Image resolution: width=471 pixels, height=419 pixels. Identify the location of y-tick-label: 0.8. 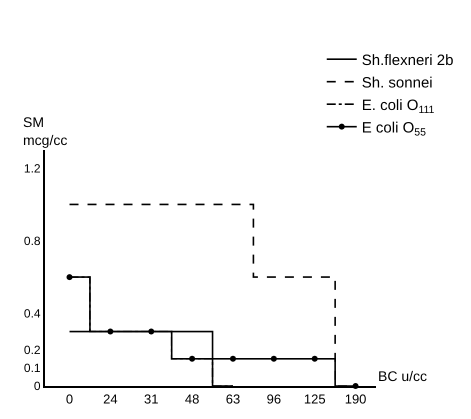
(32, 241).